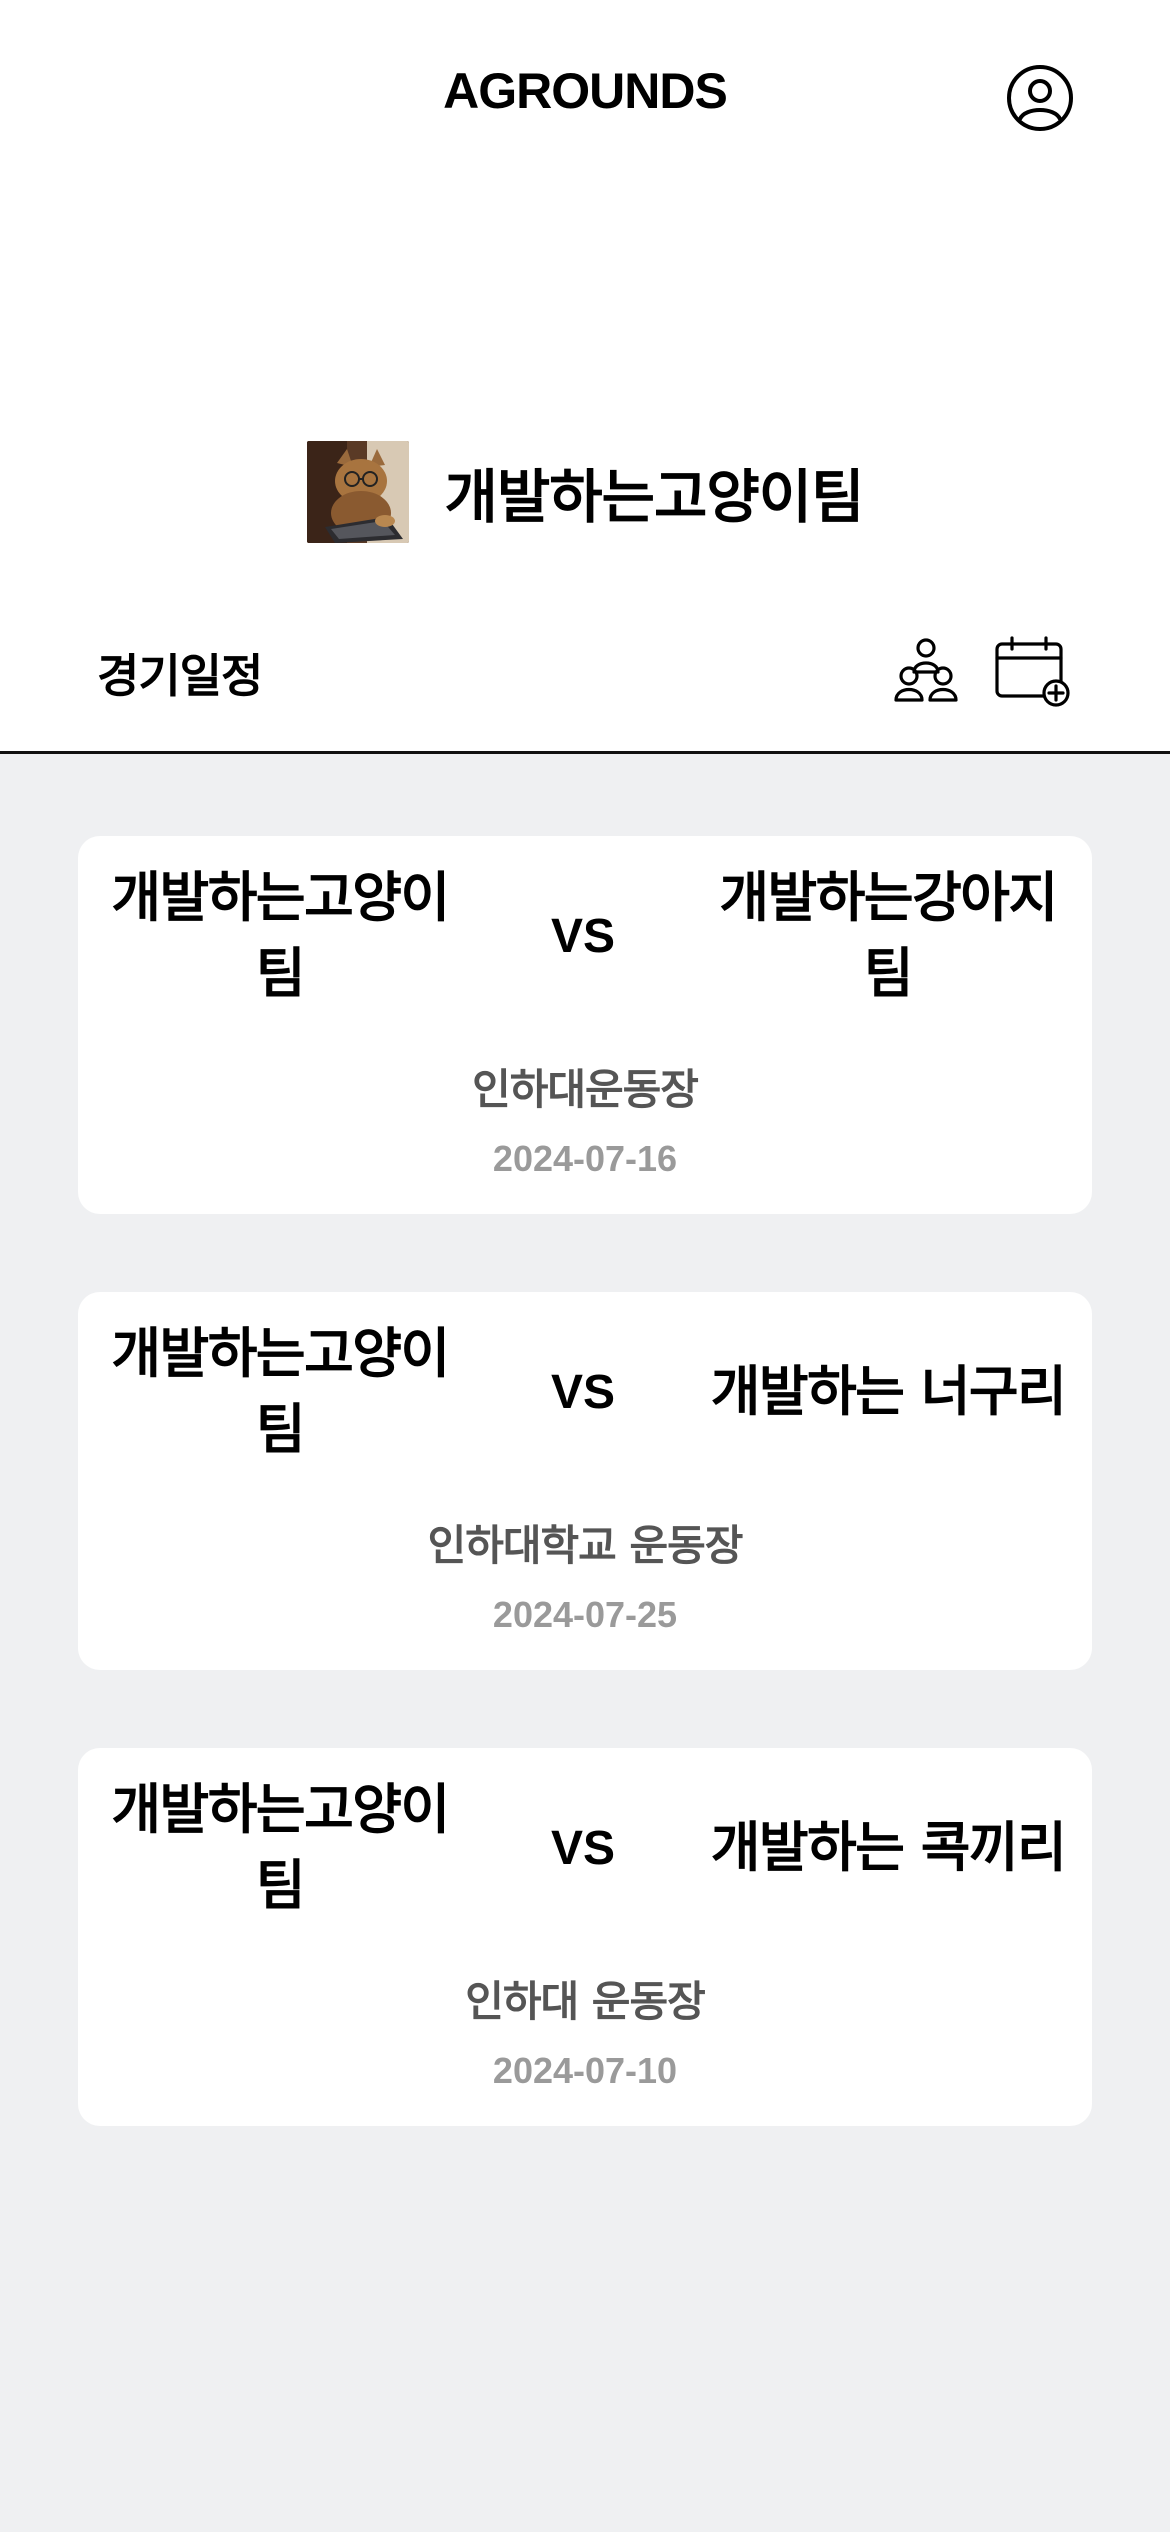  I want to click on away-team-line-1: 개발하는 콕끼리, so click(888, 1847).